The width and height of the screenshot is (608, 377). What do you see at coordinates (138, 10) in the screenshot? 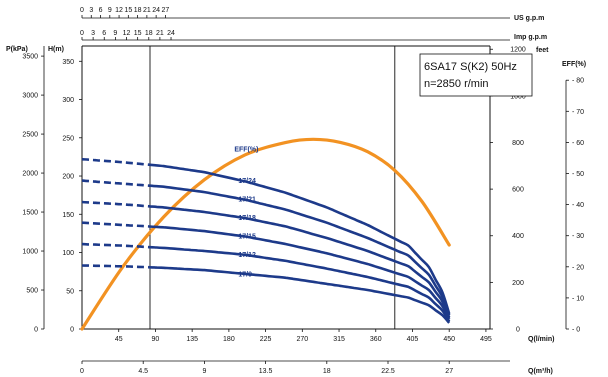
I see `us-gpm-tick-label: 18` at bounding box center [138, 10].